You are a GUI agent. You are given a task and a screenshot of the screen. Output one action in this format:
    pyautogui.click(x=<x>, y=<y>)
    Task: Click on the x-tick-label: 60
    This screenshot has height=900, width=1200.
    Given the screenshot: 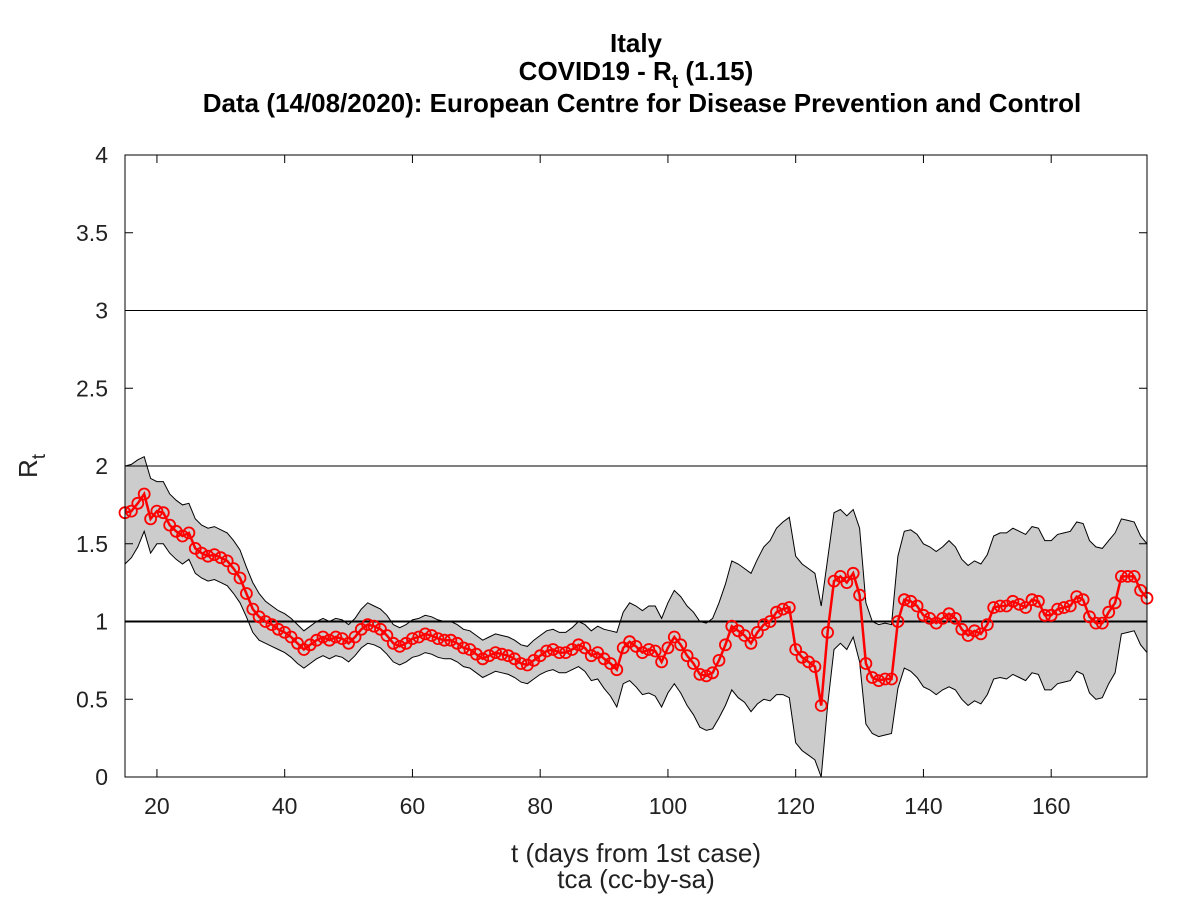 What is the action you would take?
    pyautogui.click(x=413, y=806)
    